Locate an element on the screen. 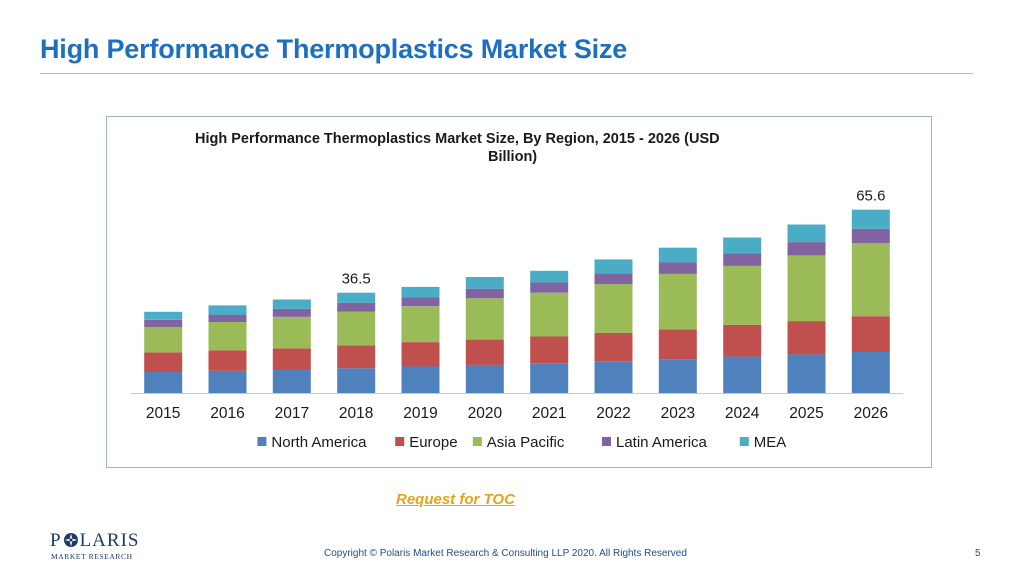  bar-segment-north-america-2015 is located at coordinates (163, 382).